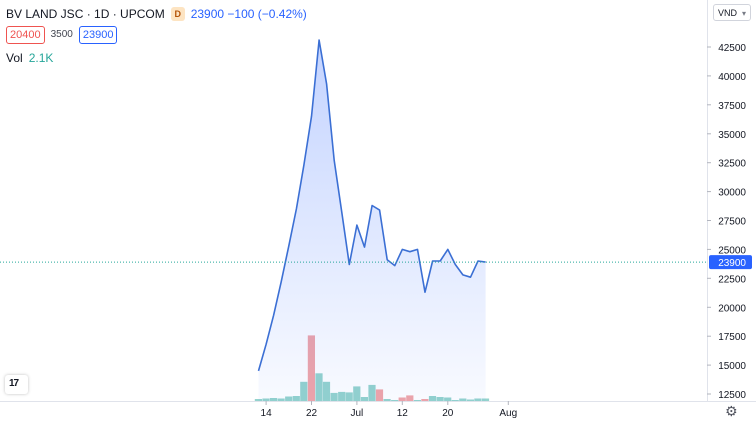 This screenshot has width=756, height=432. I want to click on volume-value: 2.1K, so click(41, 58).